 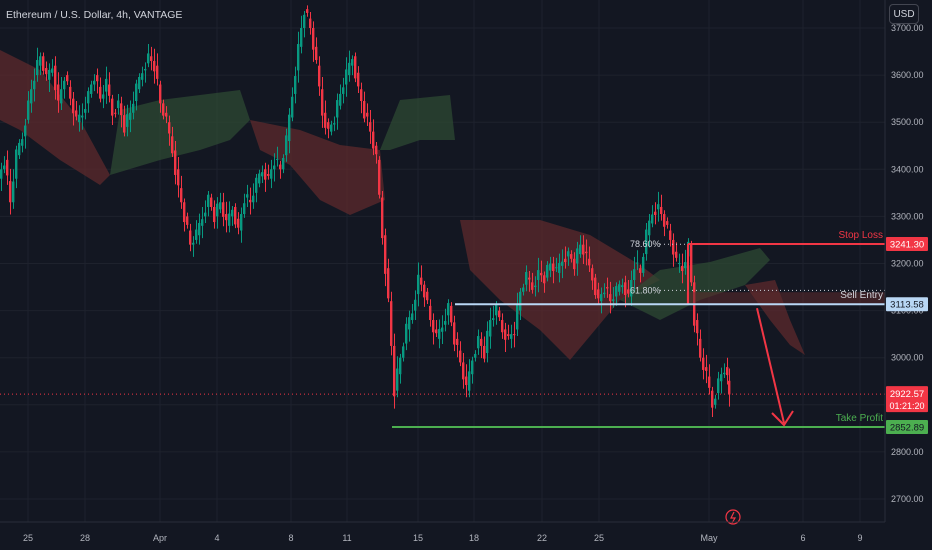 What do you see at coordinates (907, 427) in the screenshot?
I see `take-profit-value: 2852.89` at bounding box center [907, 427].